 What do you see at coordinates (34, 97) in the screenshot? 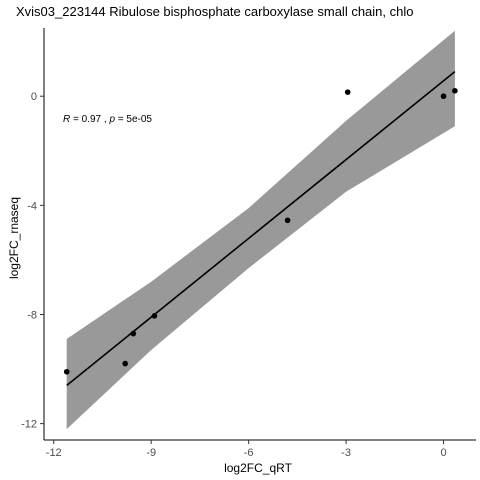
I see `y-tick-label: 0` at bounding box center [34, 97].